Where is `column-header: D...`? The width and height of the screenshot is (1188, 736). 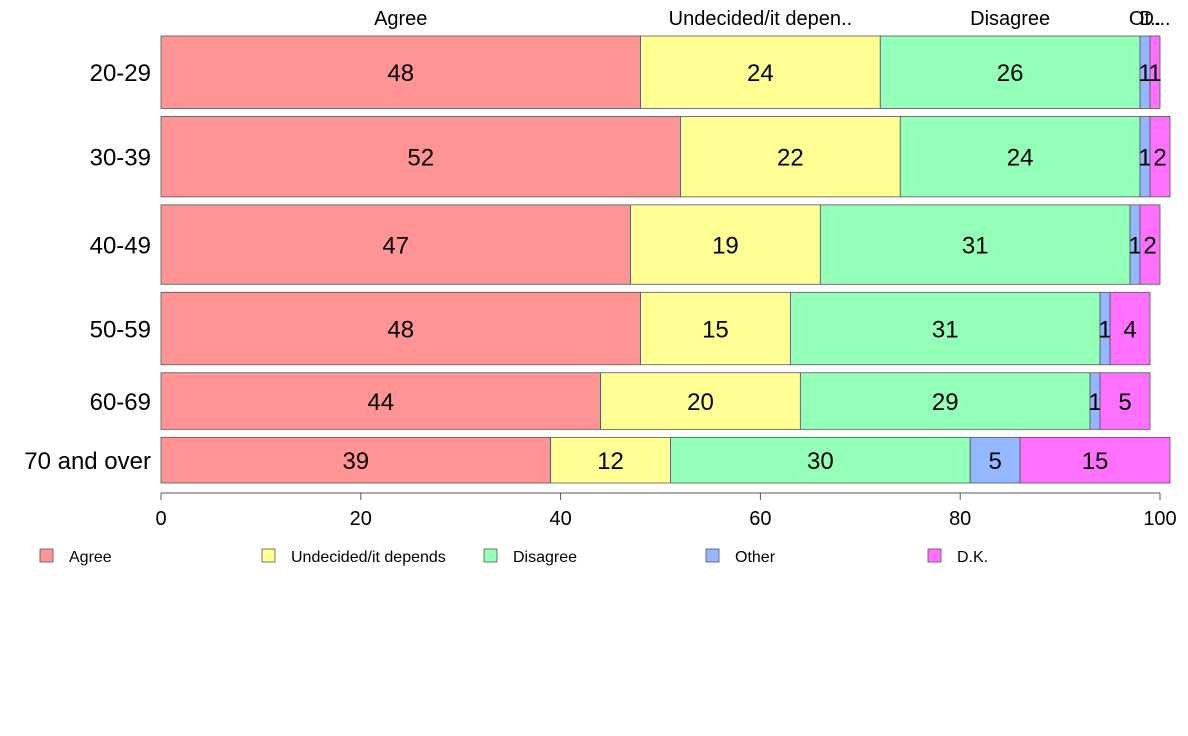 column-header: D... is located at coordinates (1154, 19).